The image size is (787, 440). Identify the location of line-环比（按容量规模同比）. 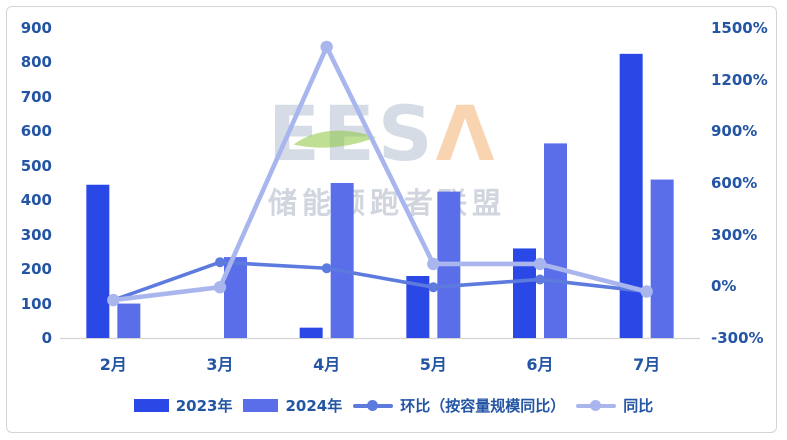
(380, 281).